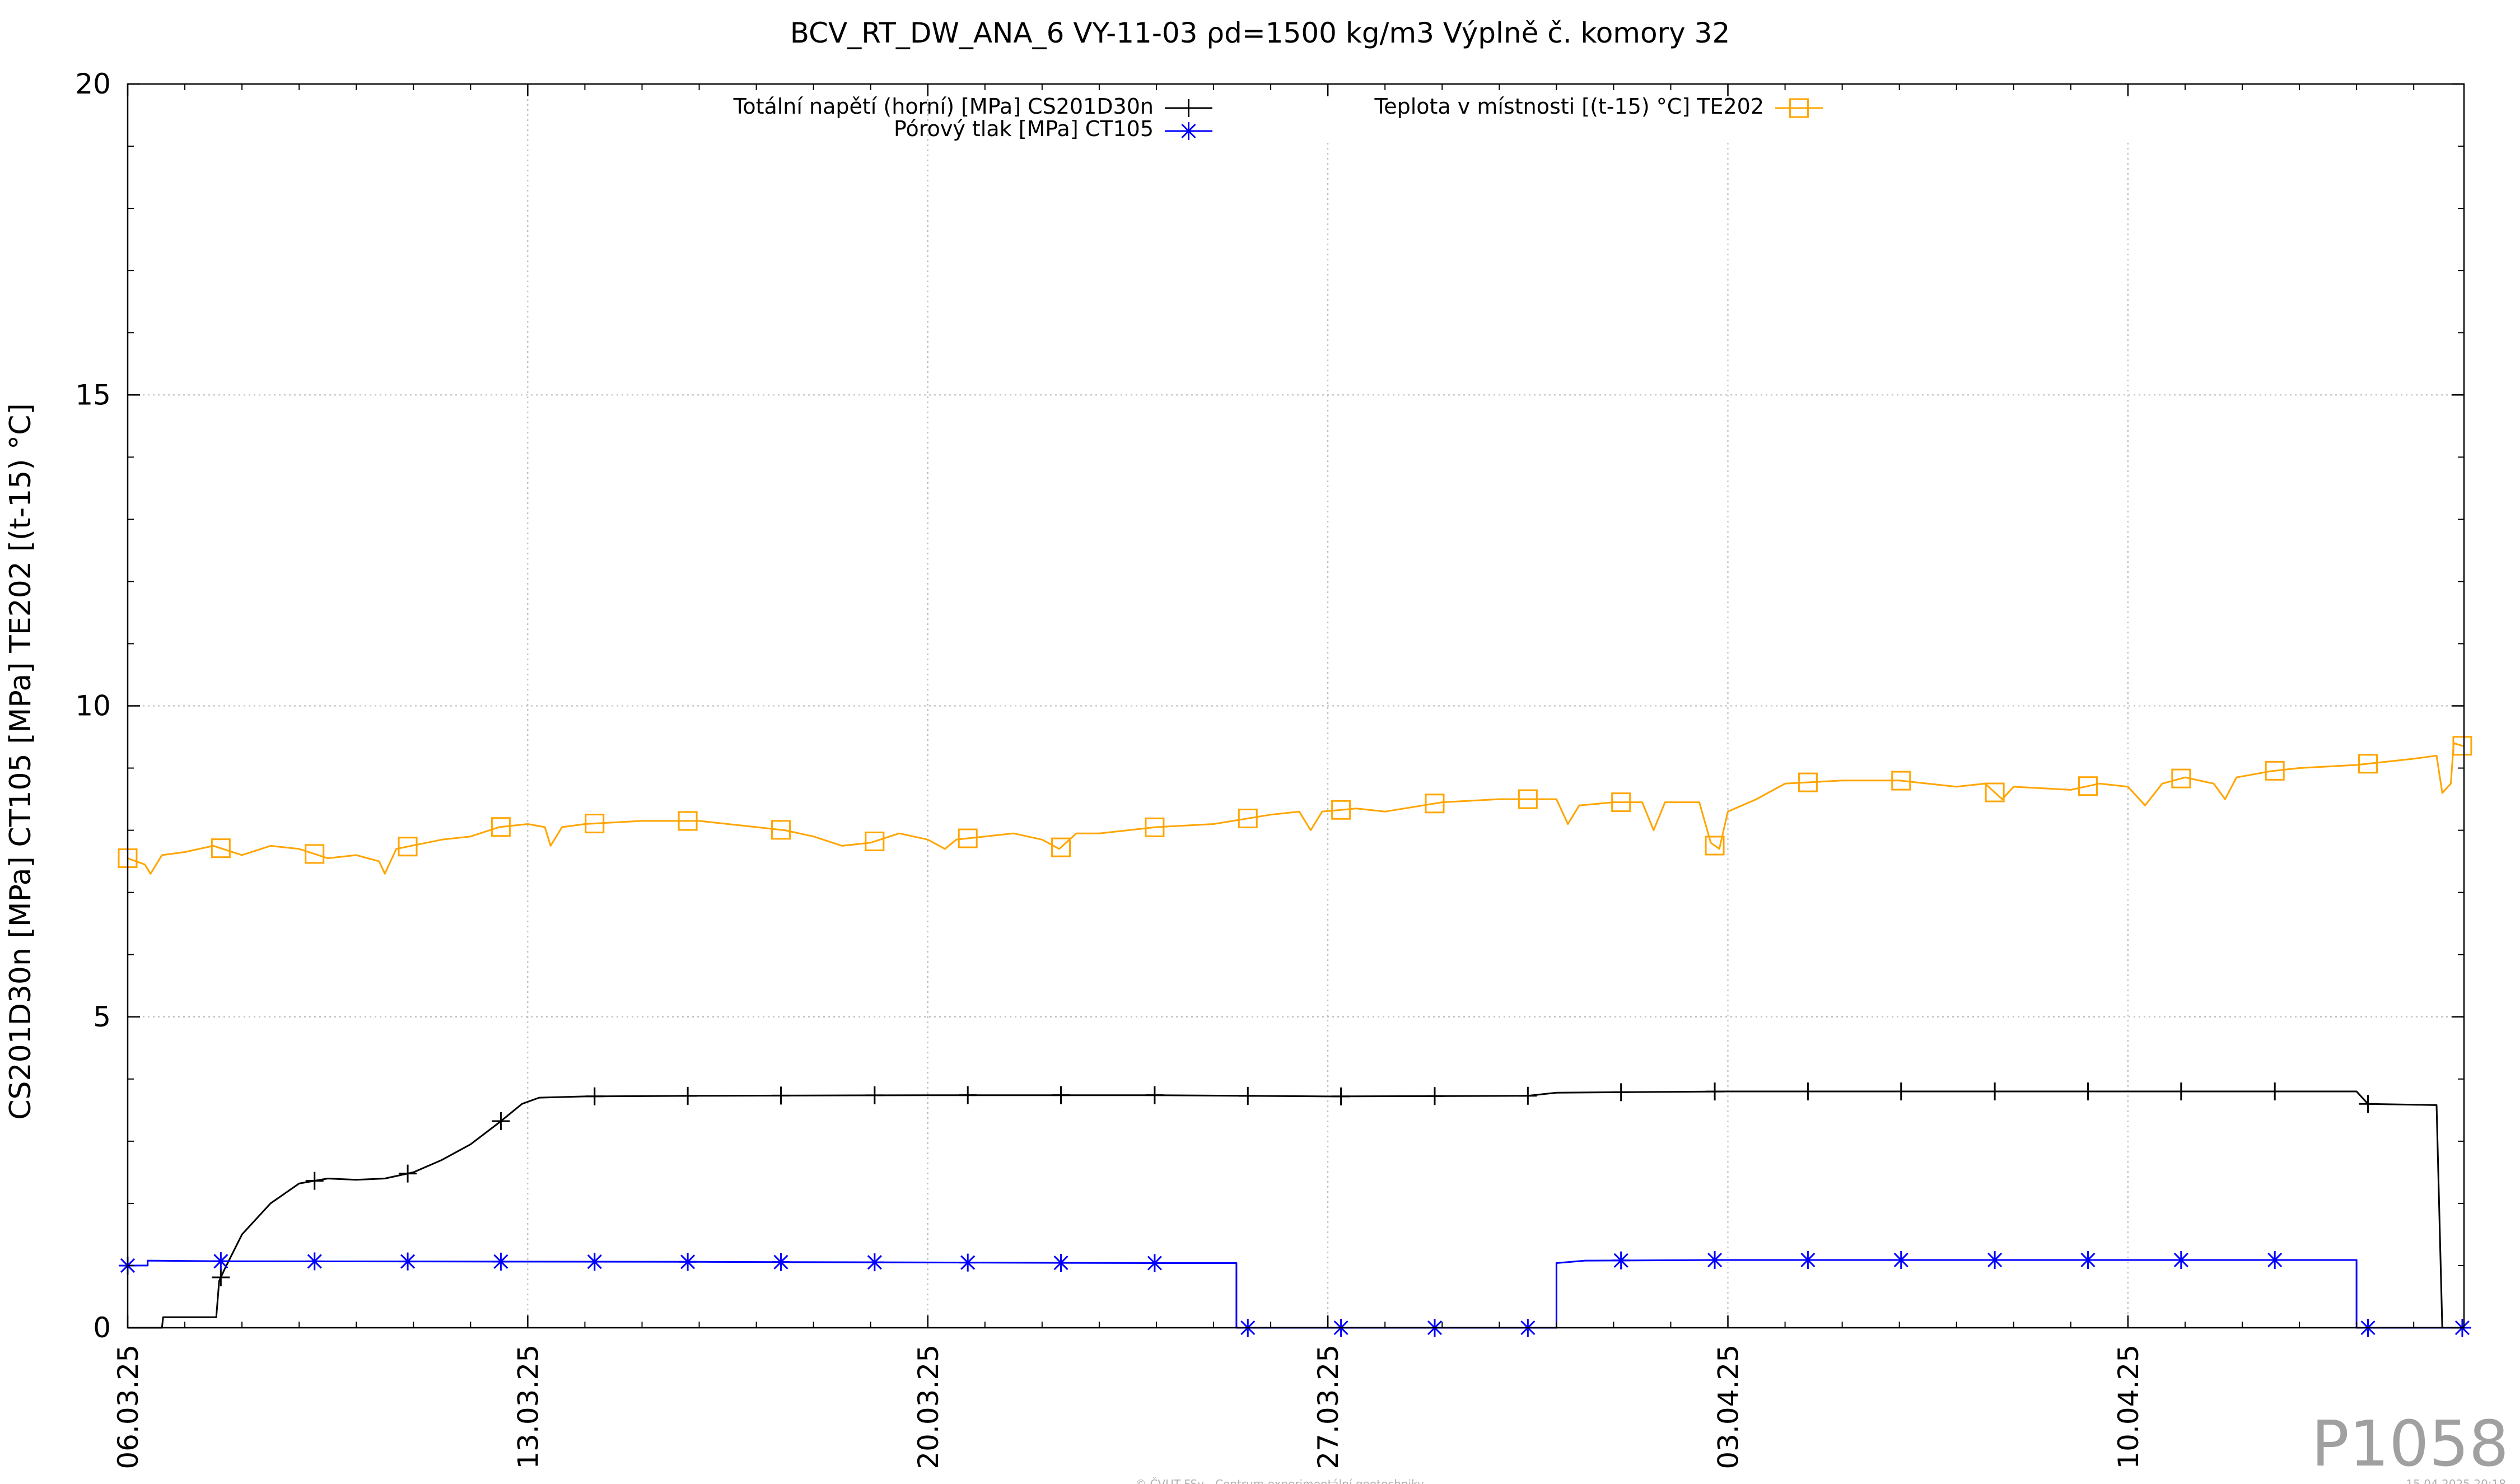 This screenshot has width=2520, height=1484. What do you see at coordinates (2456, 1481) in the screenshot?
I see `footer-timestamp: 15.04.2025 20:18` at bounding box center [2456, 1481].